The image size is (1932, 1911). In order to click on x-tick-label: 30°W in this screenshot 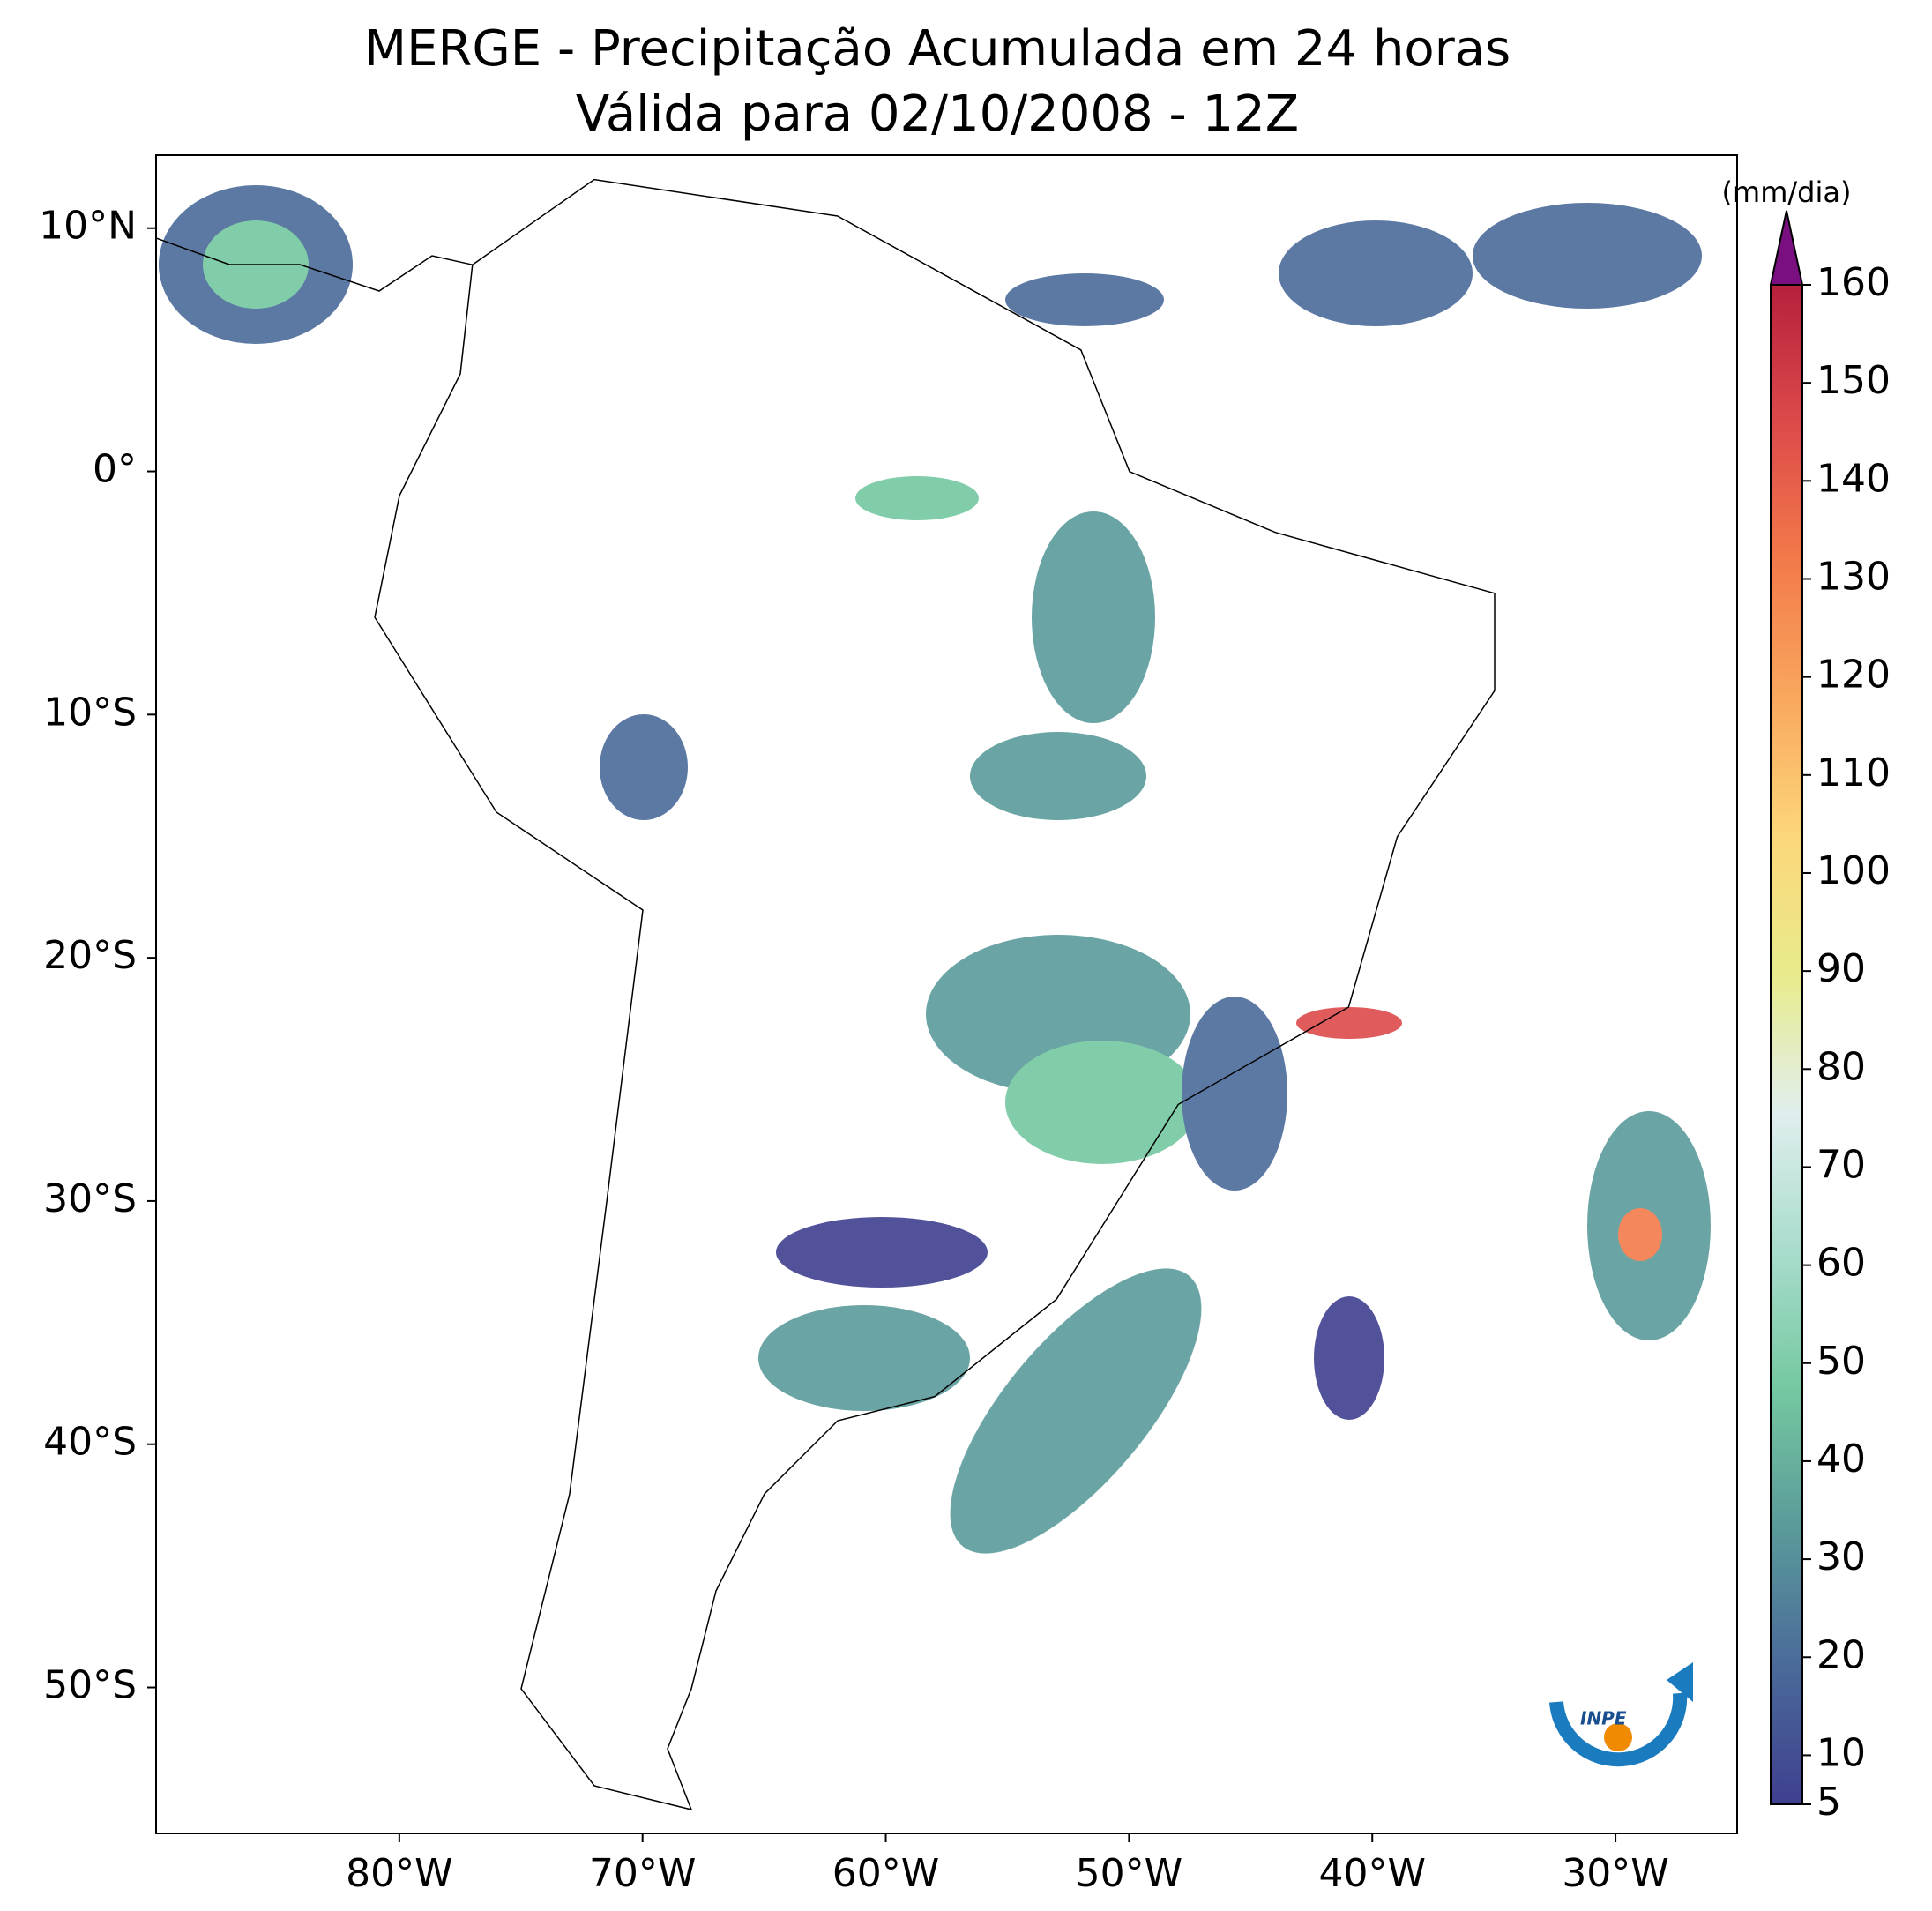, I will do `click(1615, 1873)`.